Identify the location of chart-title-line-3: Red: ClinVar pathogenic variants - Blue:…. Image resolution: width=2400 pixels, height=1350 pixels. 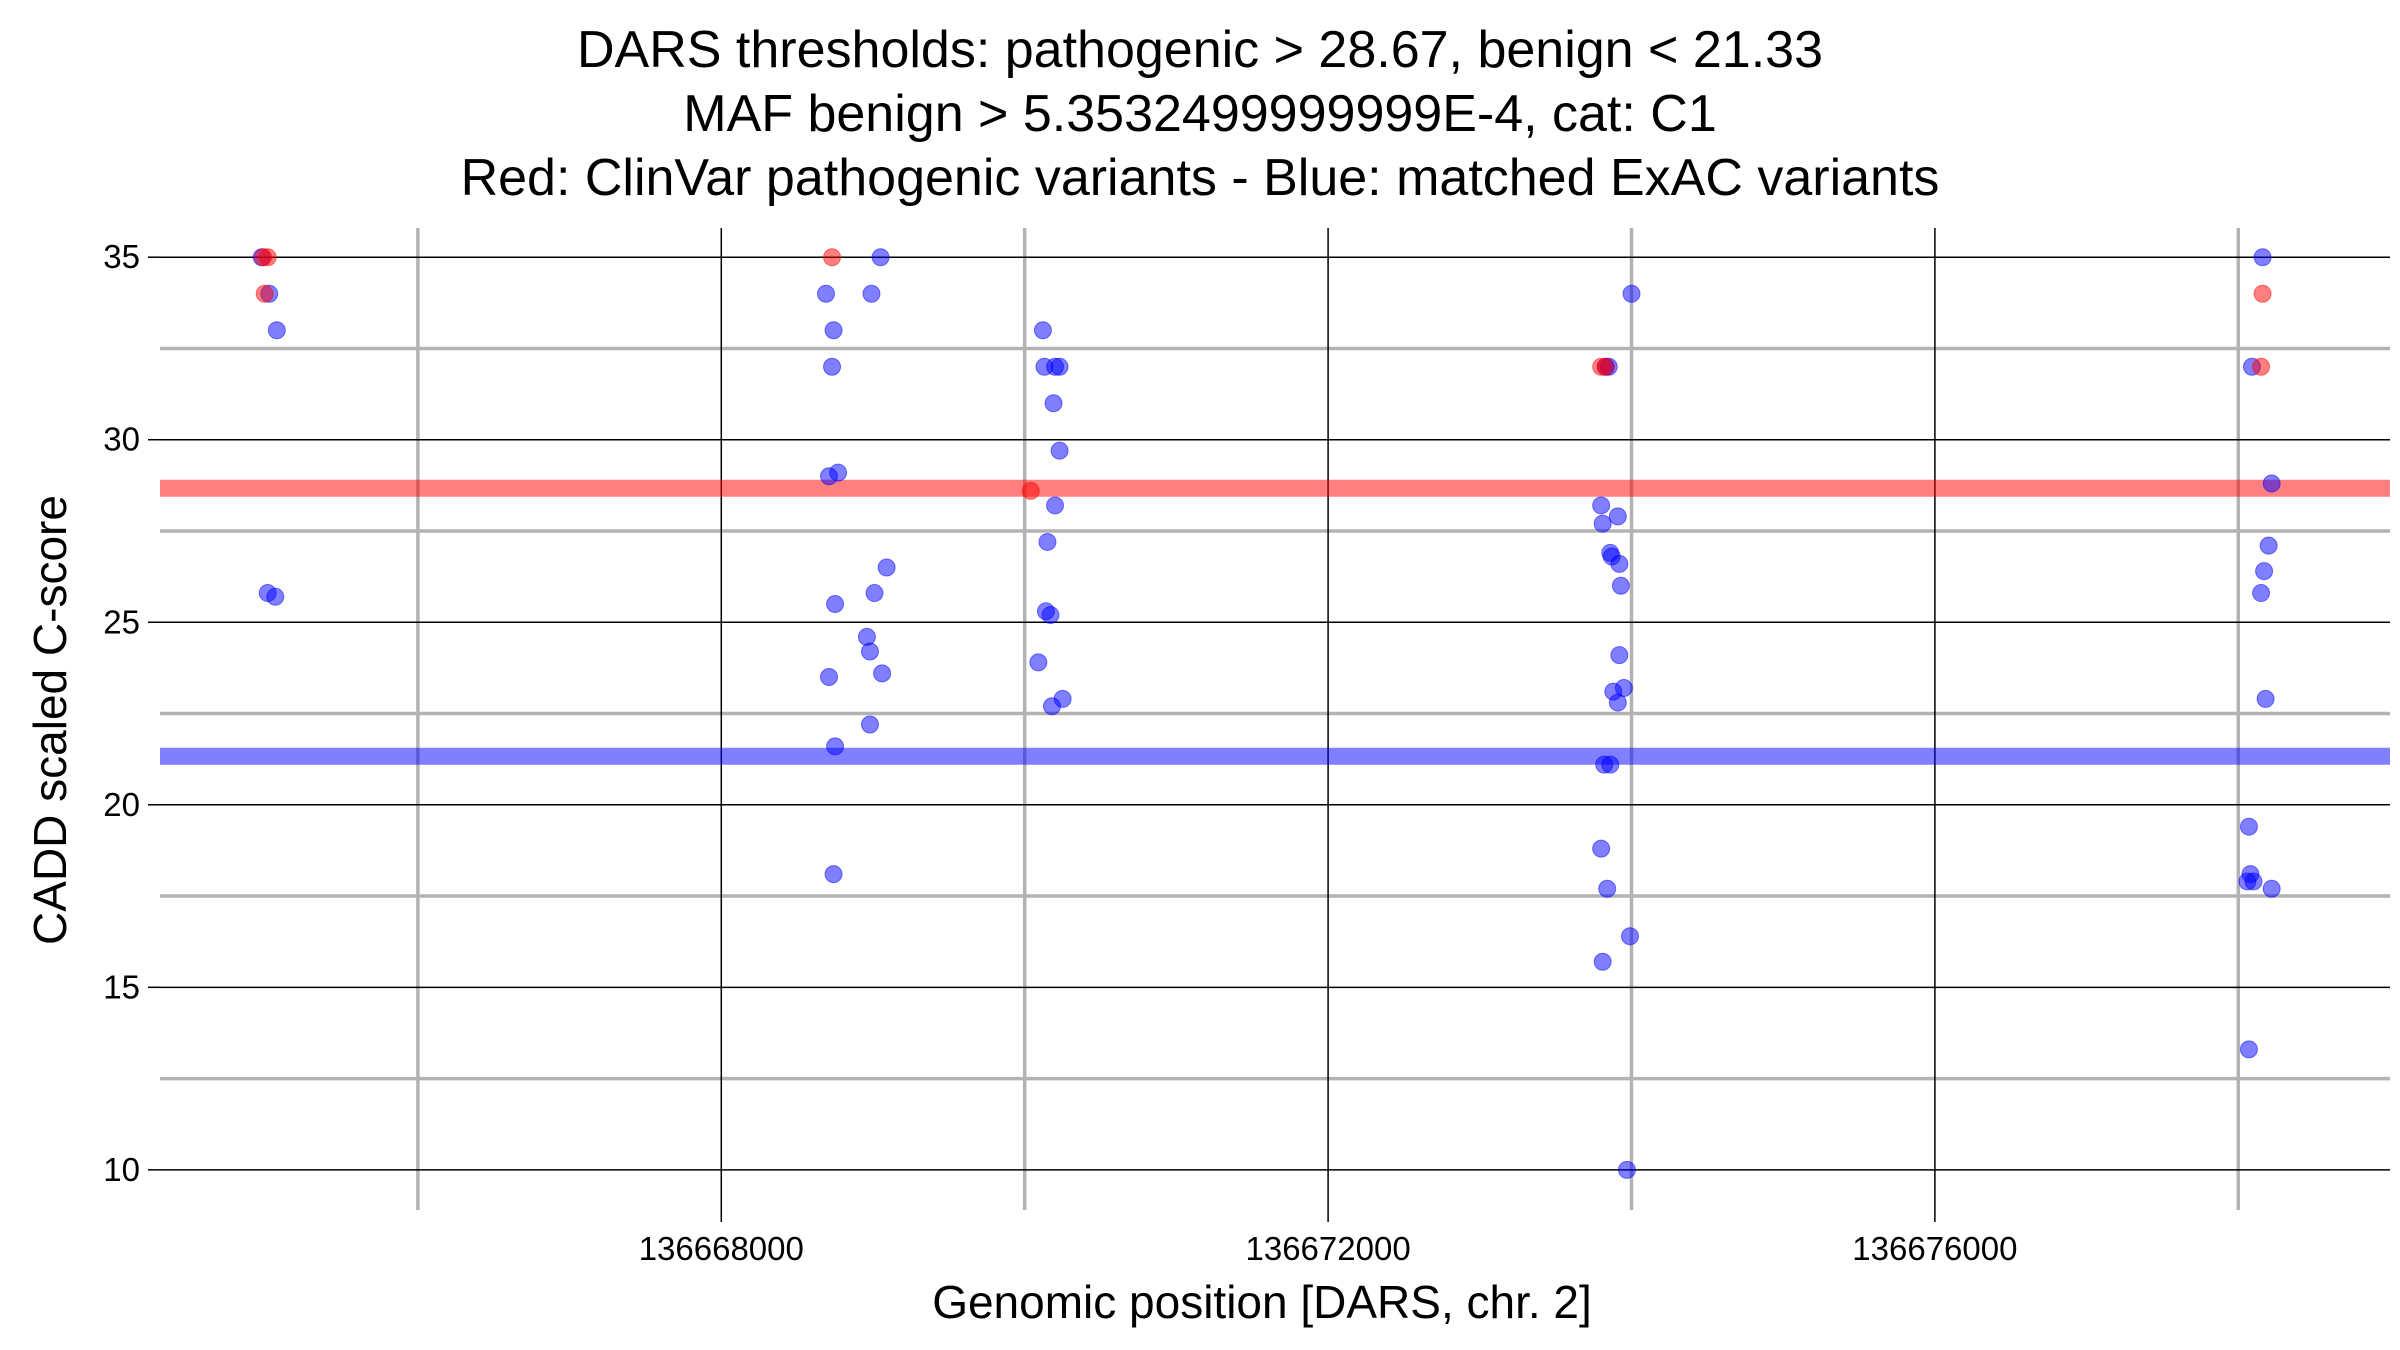
(1200, 178).